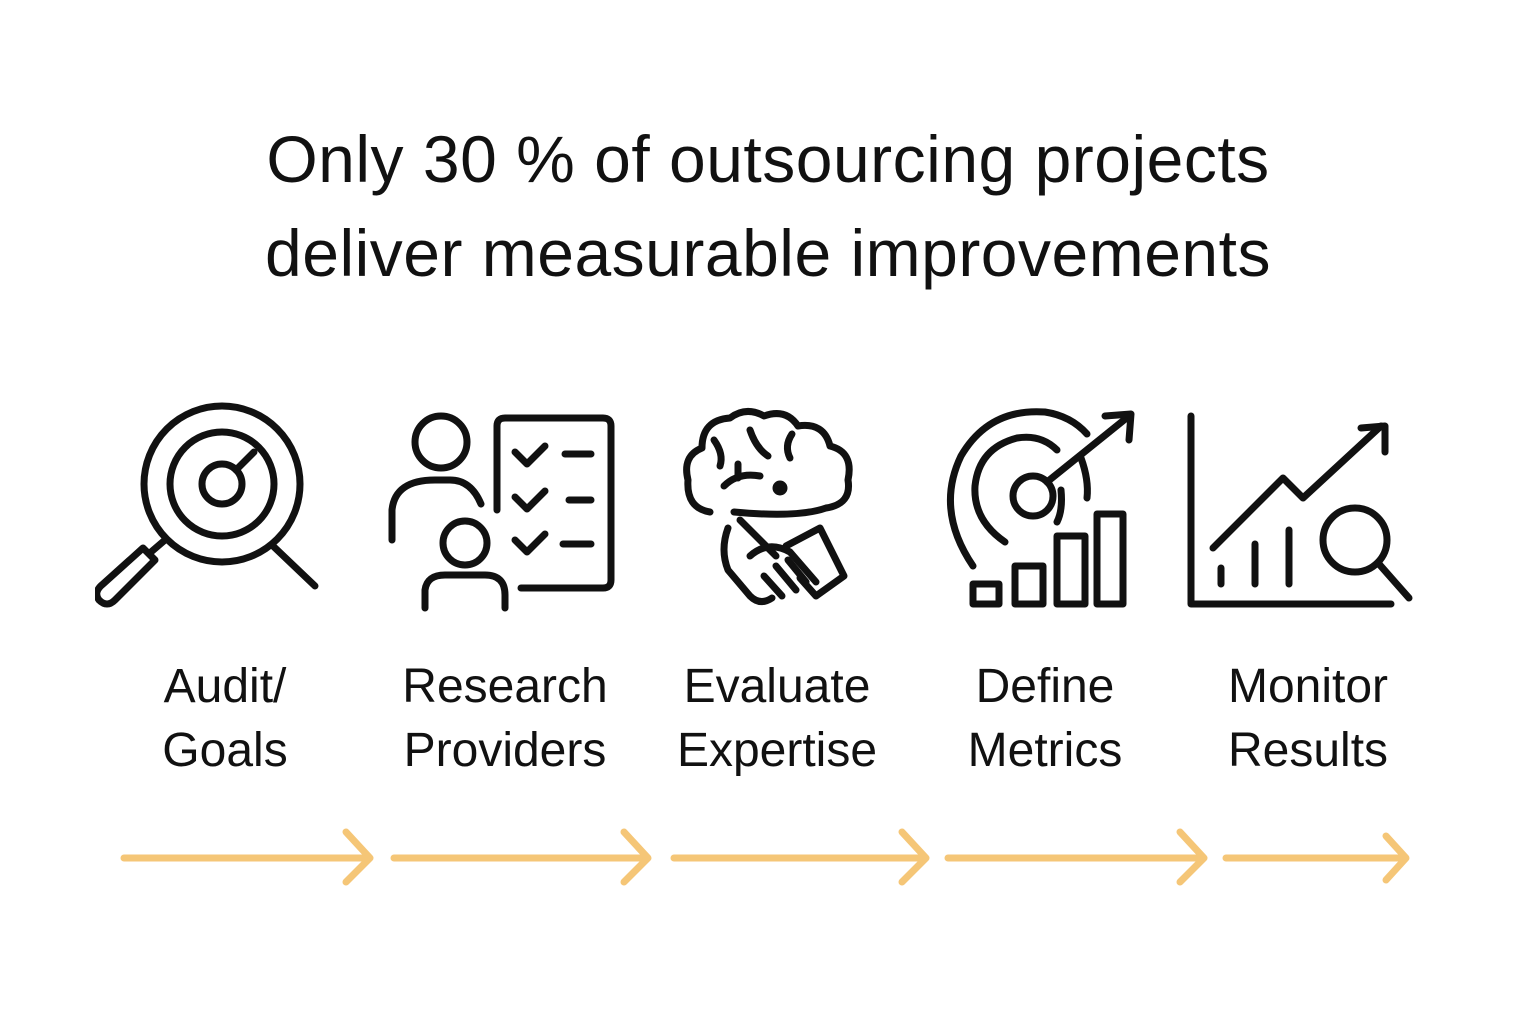  I want to click on step-label-line-1: Audit/, so click(225, 686).